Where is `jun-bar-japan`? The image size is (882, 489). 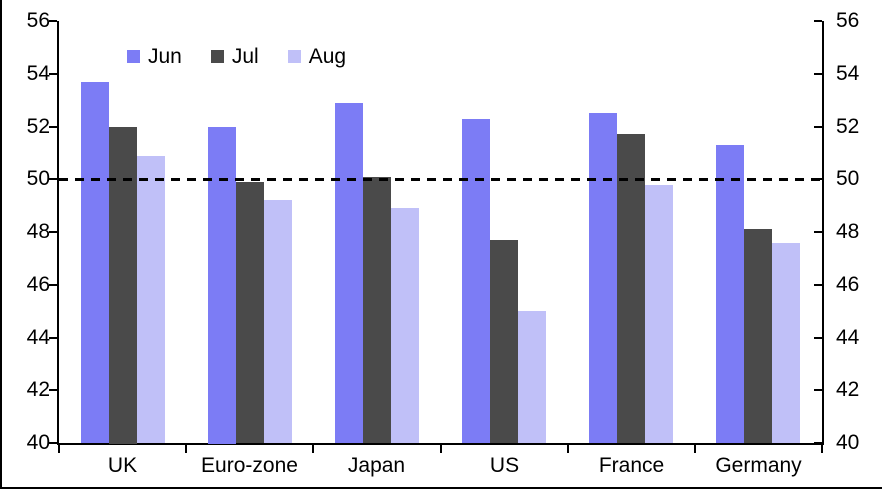 jun-bar-japan is located at coordinates (349, 273).